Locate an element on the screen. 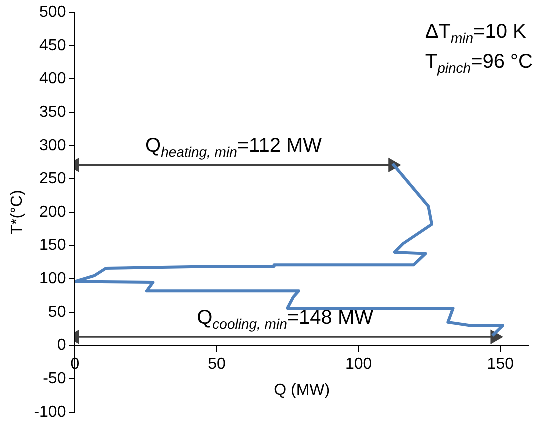 The width and height of the screenshot is (539, 425). y-tick-label: 100 is located at coordinates (53, 279).